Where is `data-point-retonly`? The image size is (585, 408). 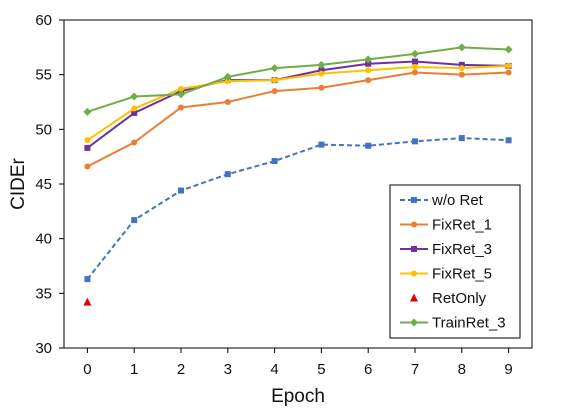 data-point-retonly is located at coordinates (87, 301).